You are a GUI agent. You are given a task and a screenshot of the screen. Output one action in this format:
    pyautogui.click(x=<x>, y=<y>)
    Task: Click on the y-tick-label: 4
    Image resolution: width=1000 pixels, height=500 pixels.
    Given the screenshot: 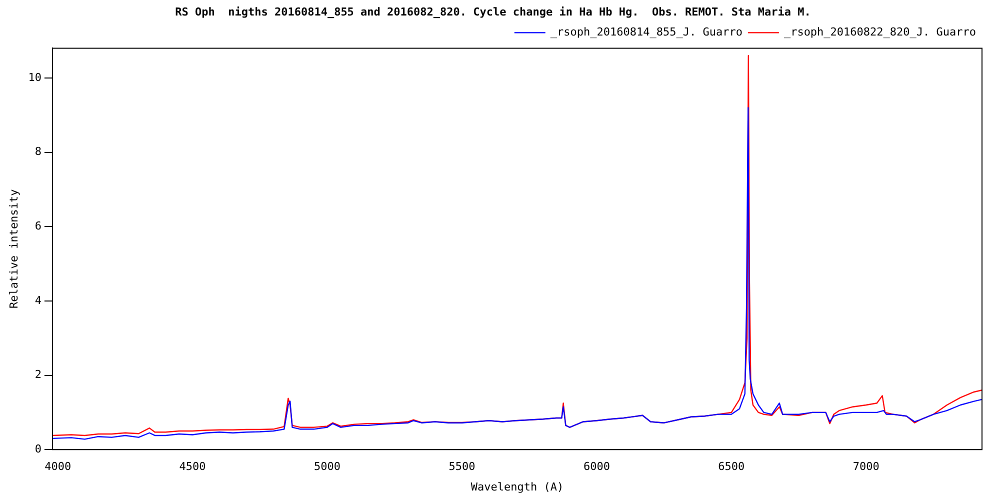 What is the action you would take?
    pyautogui.click(x=38, y=300)
    